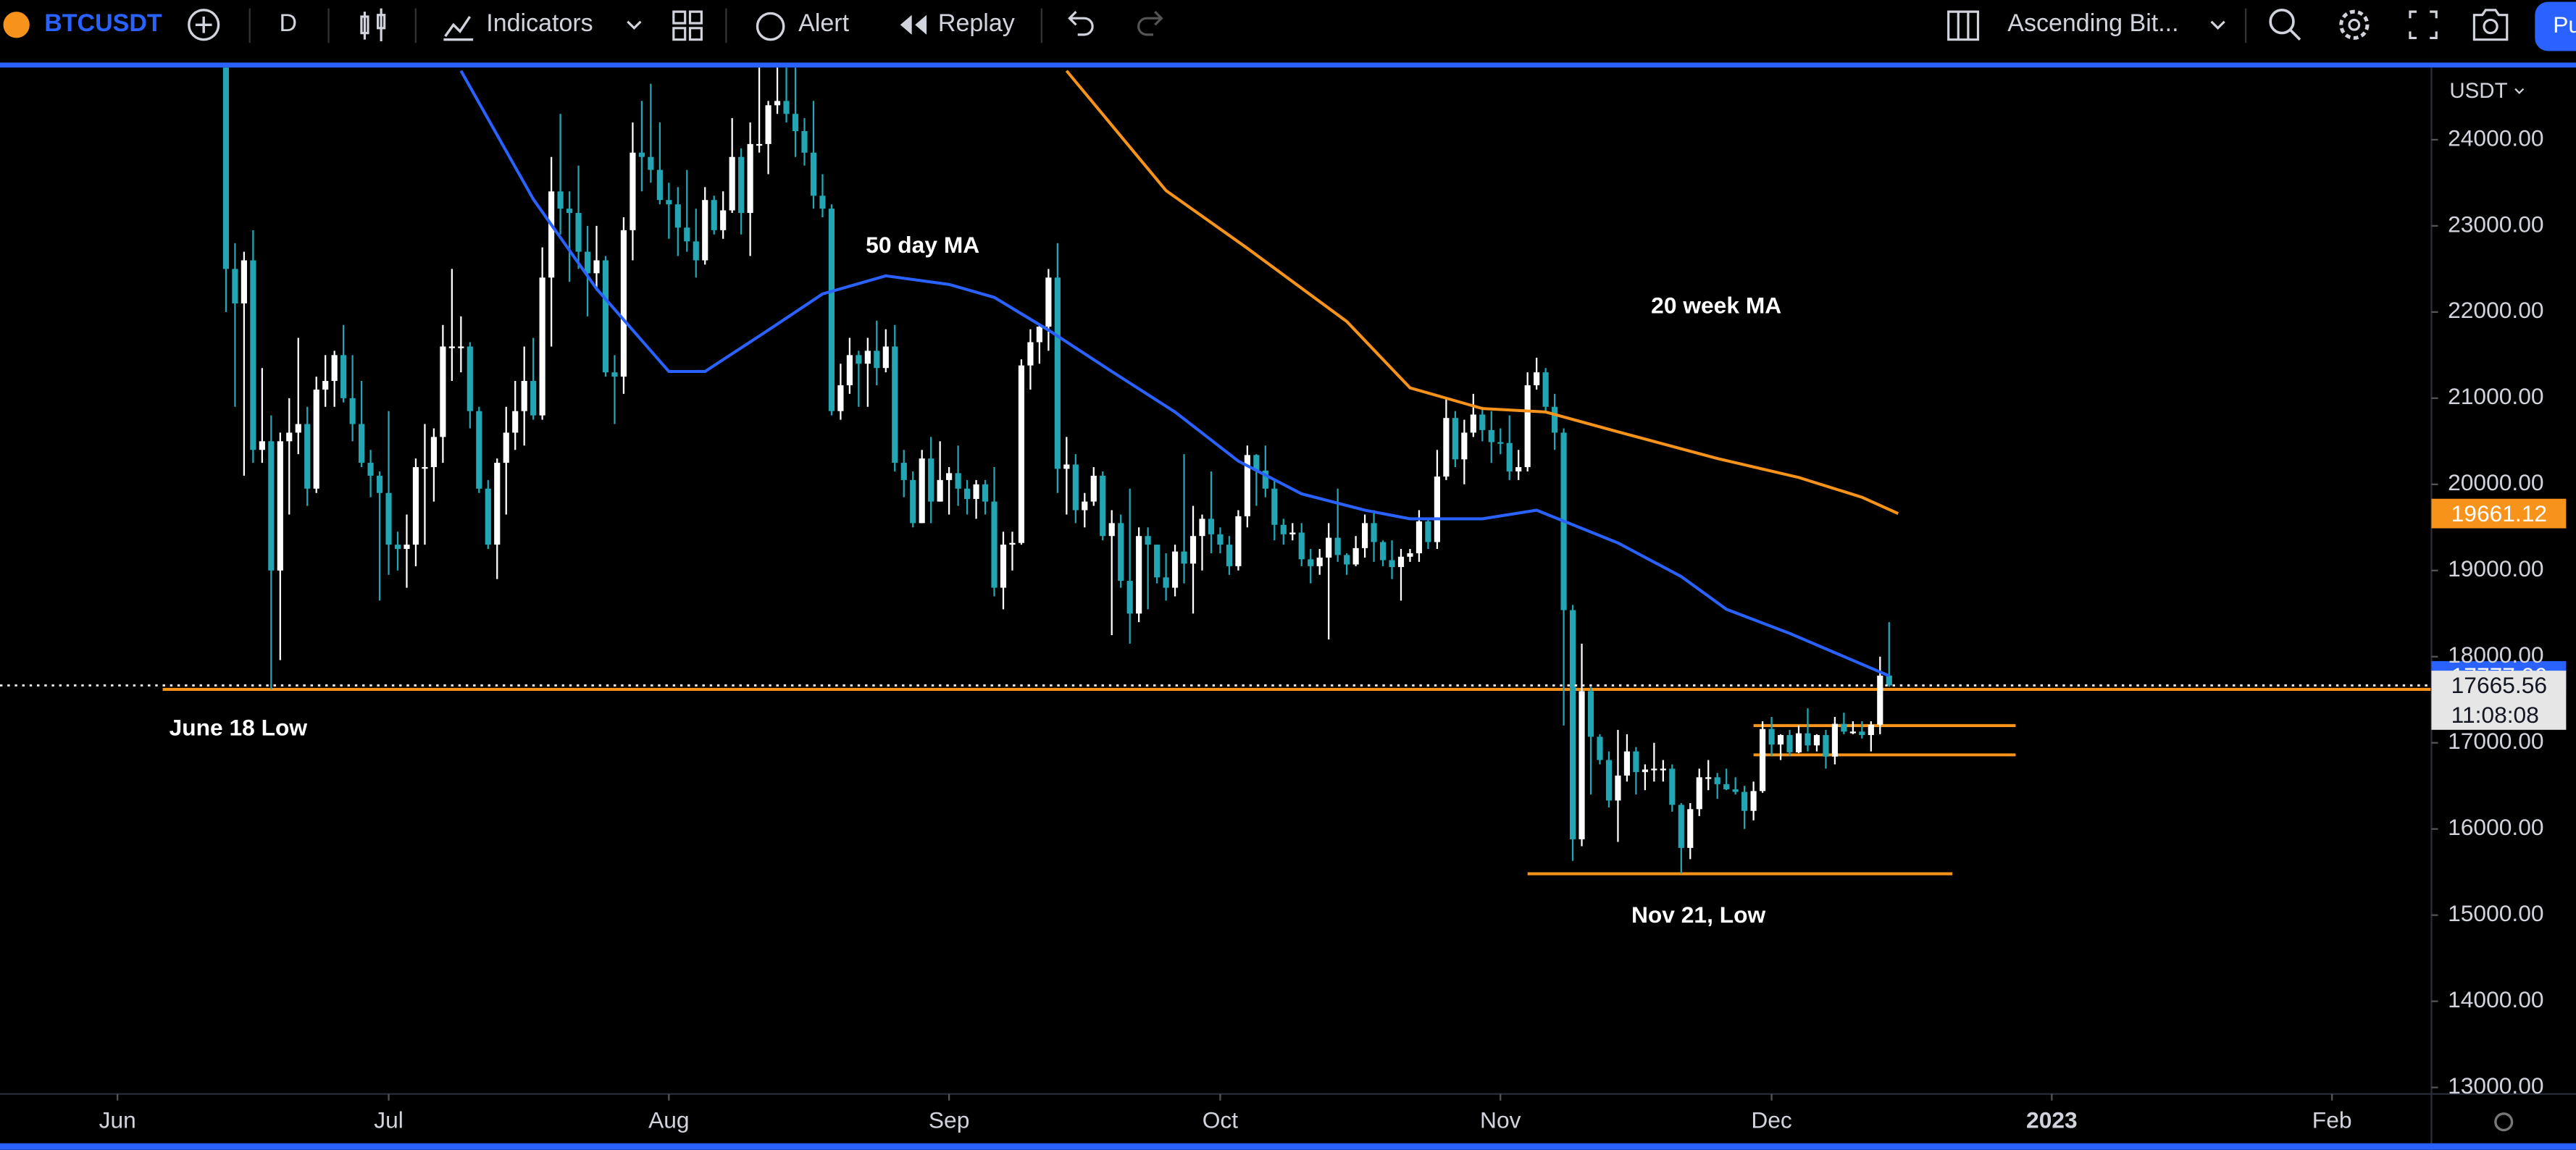 The image size is (2576, 1150). I want to click on x-tick-label: Jun, so click(117, 1120).